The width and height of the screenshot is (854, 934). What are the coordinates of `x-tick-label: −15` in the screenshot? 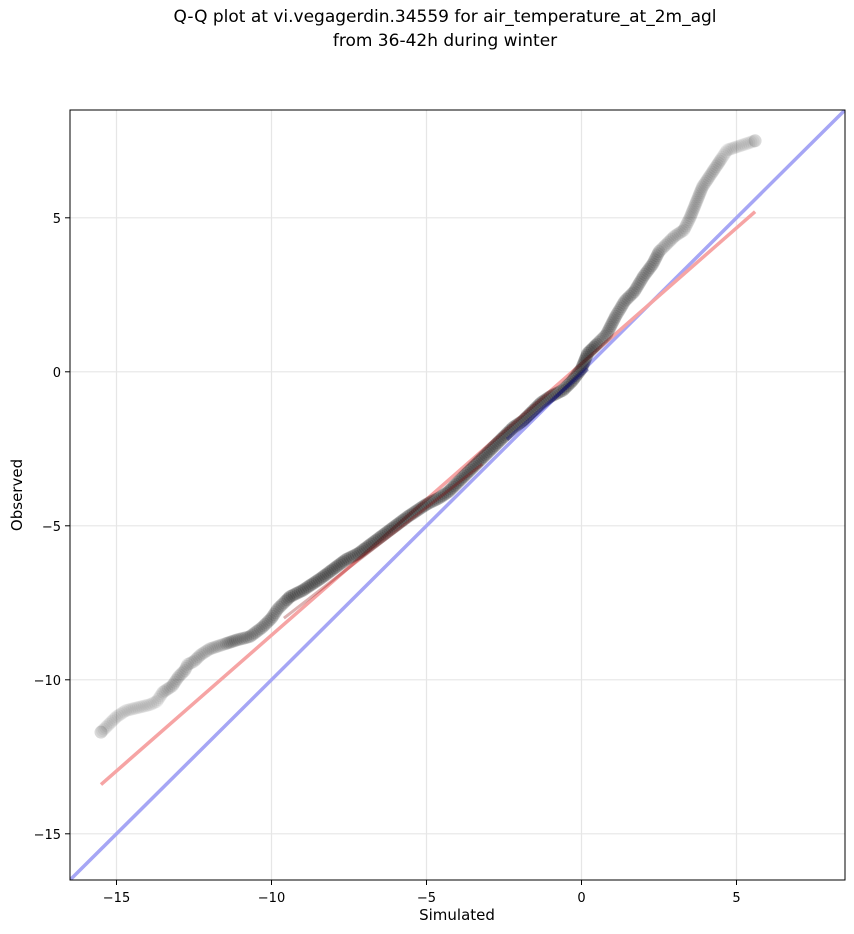 It's located at (116, 898).